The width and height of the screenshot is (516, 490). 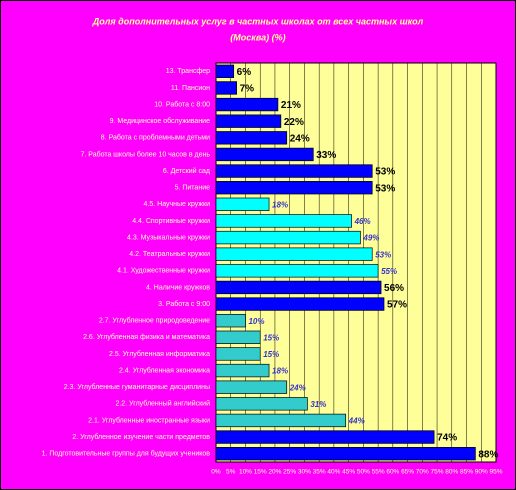 What do you see at coordinates (244, 72) in the screenshot?
I see `data-label: 6%` at bounding box center [244, 72].